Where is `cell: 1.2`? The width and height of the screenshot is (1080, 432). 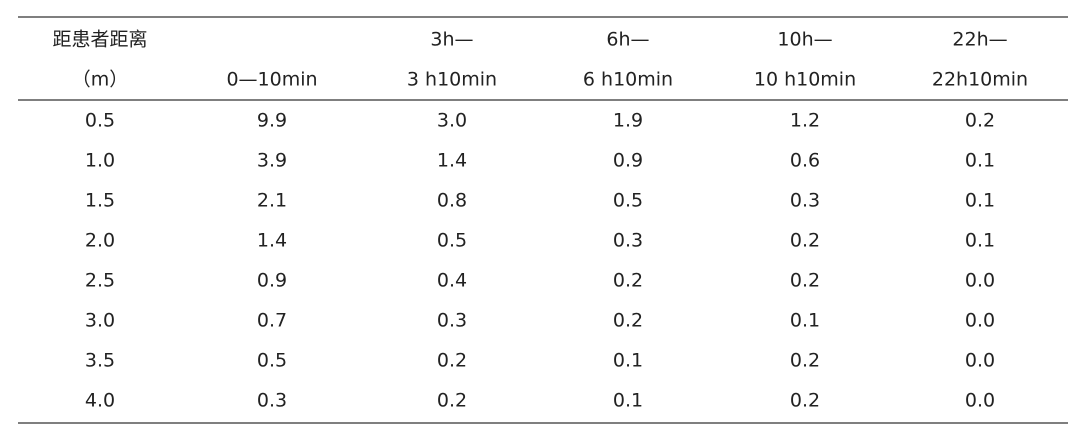
cell: 1.2 is located at coordinates (805, 121).